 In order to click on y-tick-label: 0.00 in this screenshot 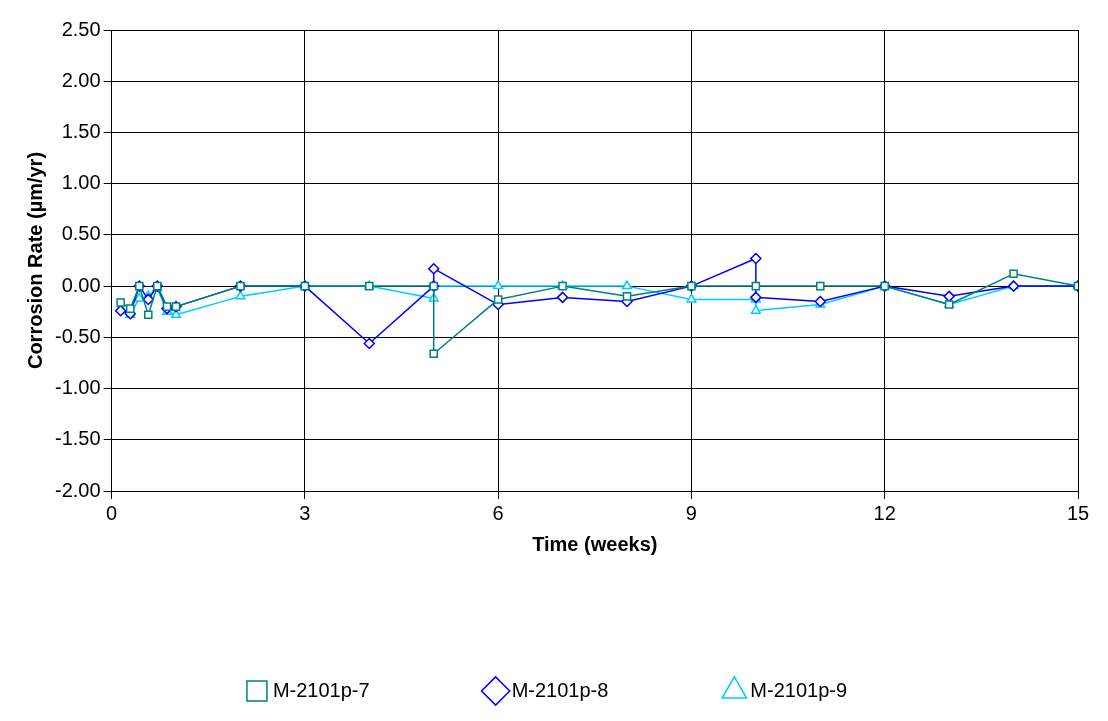, I will do `click(81, 284)`.